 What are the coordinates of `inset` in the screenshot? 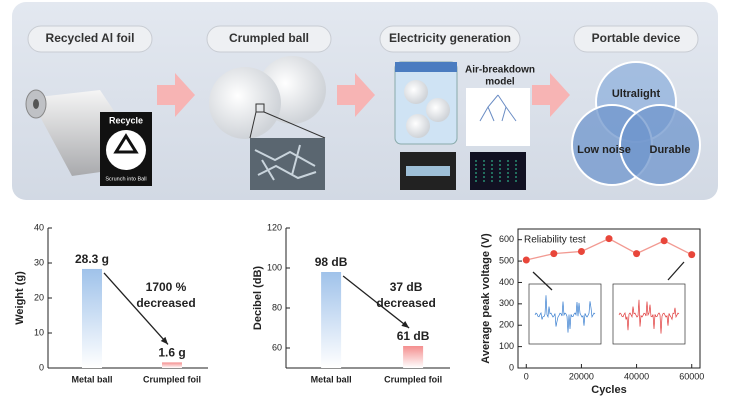 It's located at (565, 314).